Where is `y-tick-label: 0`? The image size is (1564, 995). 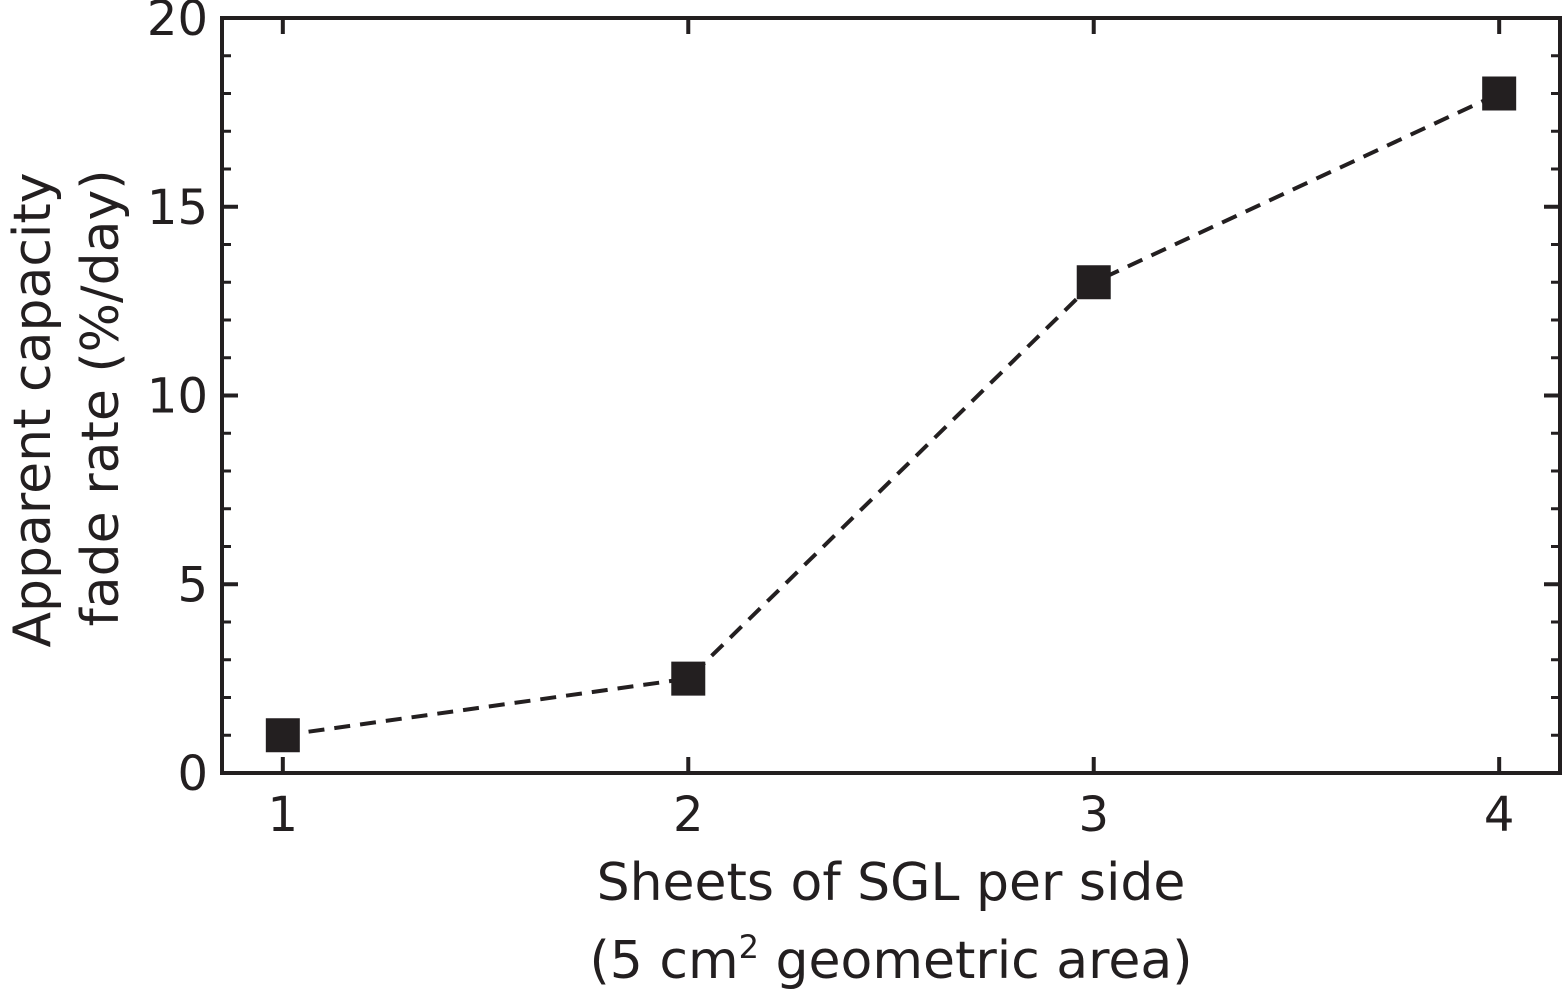 y-tick-label: 0 is located at coordinates (192, 774).